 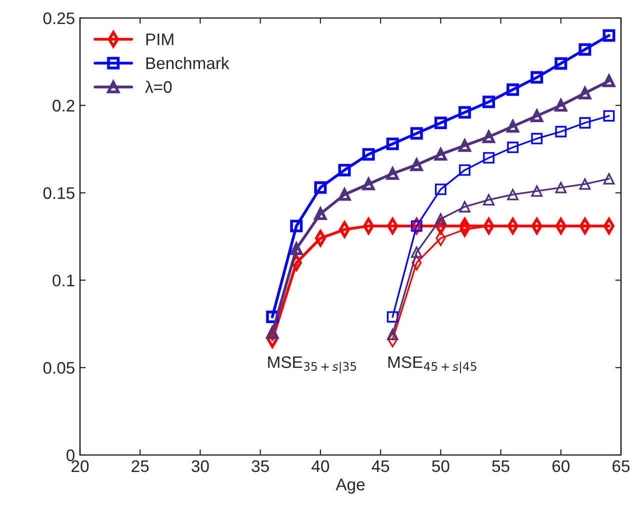 What do you see at coordinates (621, 466) in the screenshot?
I see `x-tick-label: 65` at bounding box center [621, 466].